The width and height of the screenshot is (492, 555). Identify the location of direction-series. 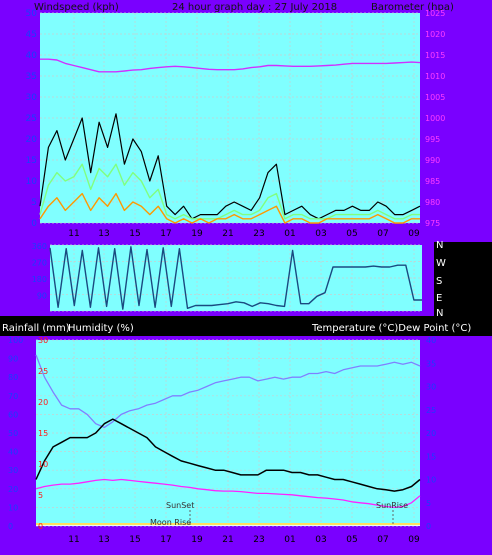
(235, 278).